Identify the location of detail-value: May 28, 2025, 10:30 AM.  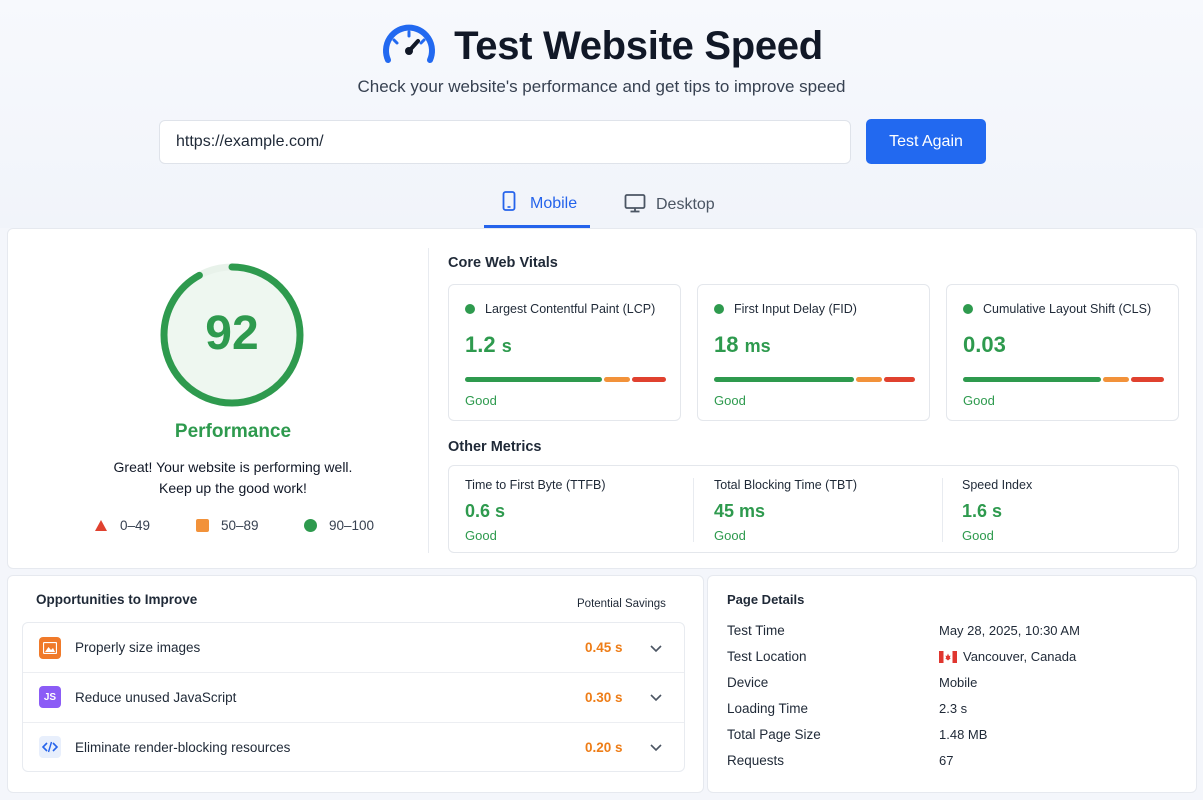
(1009, 630).